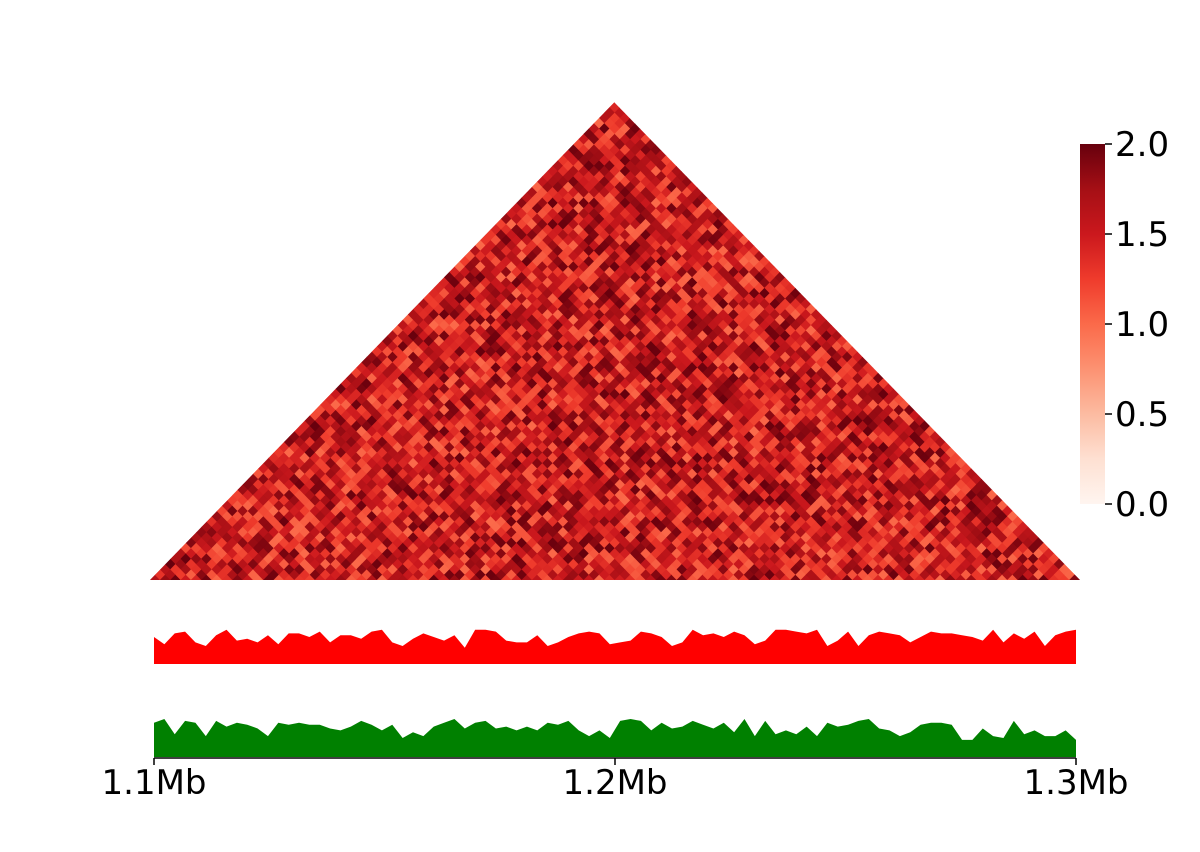  Describe the element at coordinates (1142, 325) in the screenshot. I see `colorbar-tick-label: 1.0` at that location.